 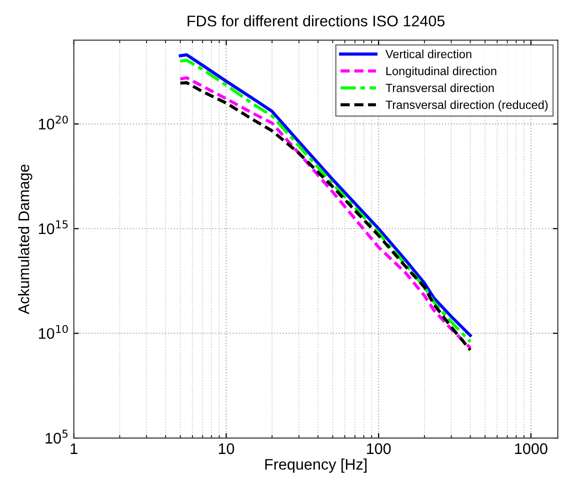 What do you see at coordinates (440, 87) in the screenshot?
I see `legend-label: Transversal direction` at bounding box center [440, 87].